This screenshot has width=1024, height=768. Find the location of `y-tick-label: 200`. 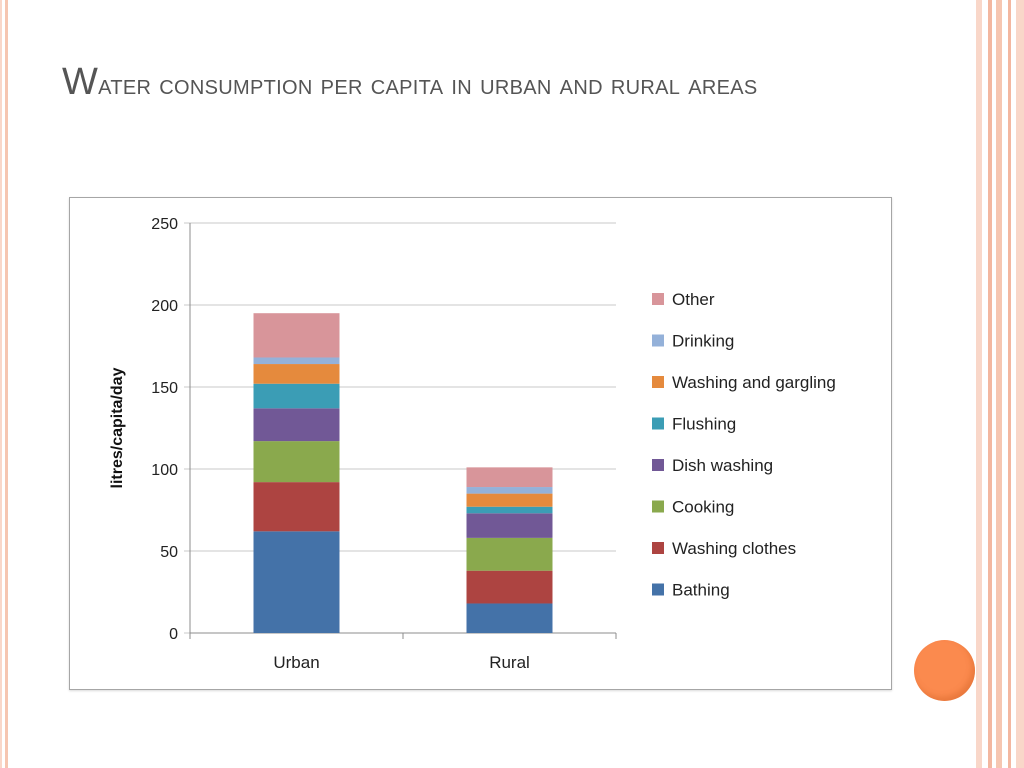

y-tick-label: 200 is located at coordinates (164, 306).